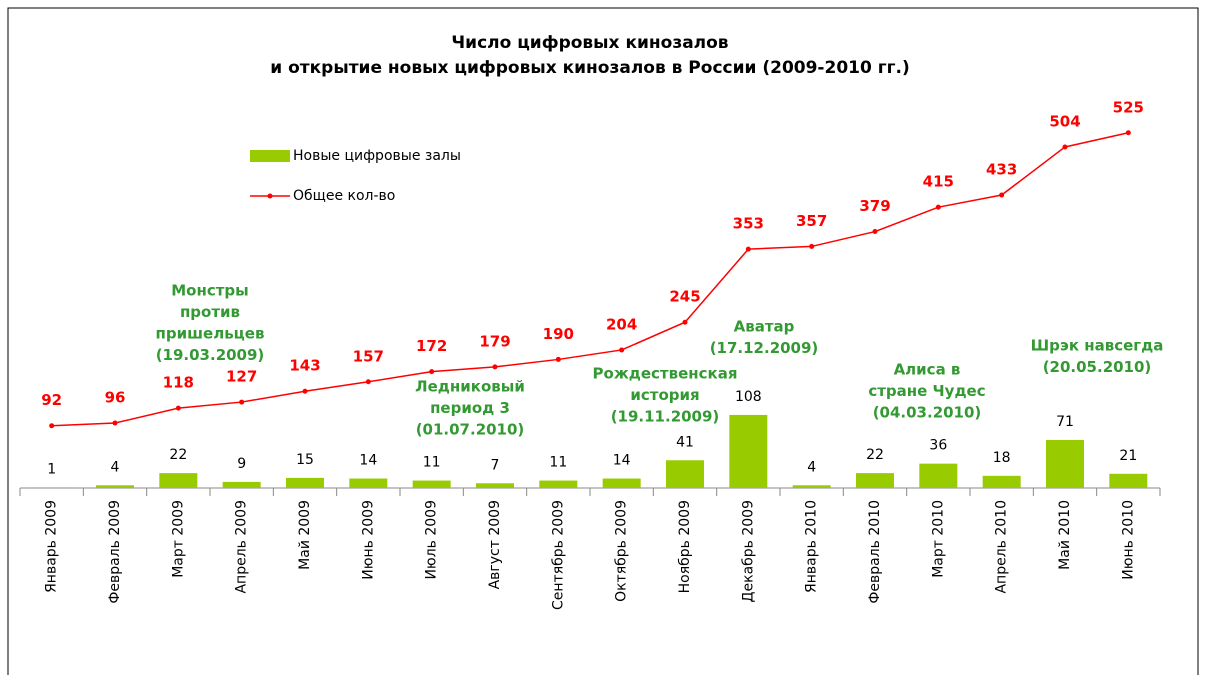  Describe the element at coordinates (748, 551) in the screenshot. I see `x-tick-label: Декабрь 2009` at that location.